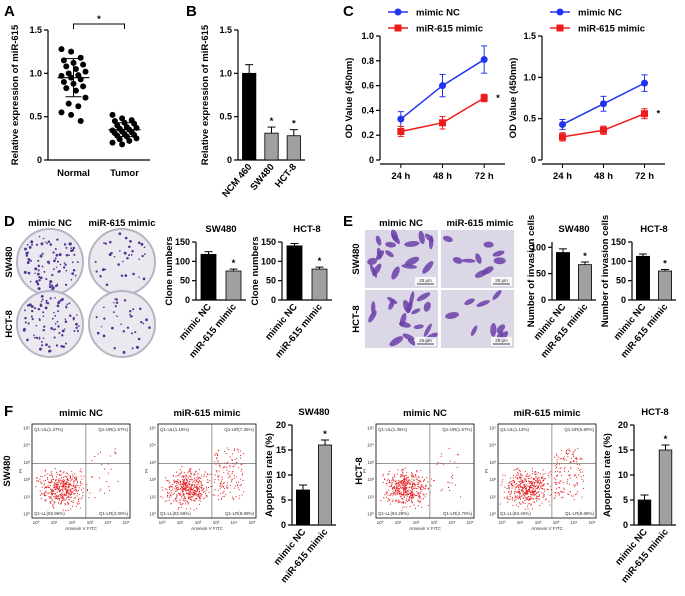 The height and width of the screenshot is (596, 685). What do you see at coordinates (8, 411) in the screenshot?
I see `panel-label: F` at bounding box center [8, 411].